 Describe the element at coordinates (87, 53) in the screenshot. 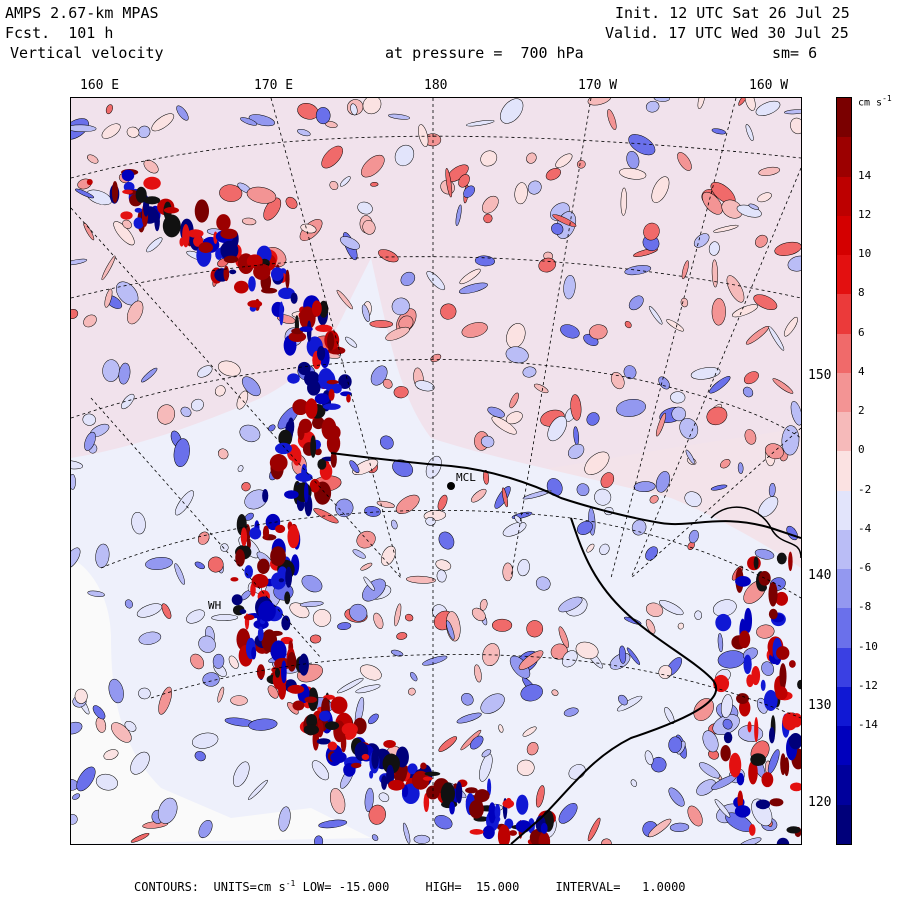

I see `field-name: Vertical velocity` at that location.